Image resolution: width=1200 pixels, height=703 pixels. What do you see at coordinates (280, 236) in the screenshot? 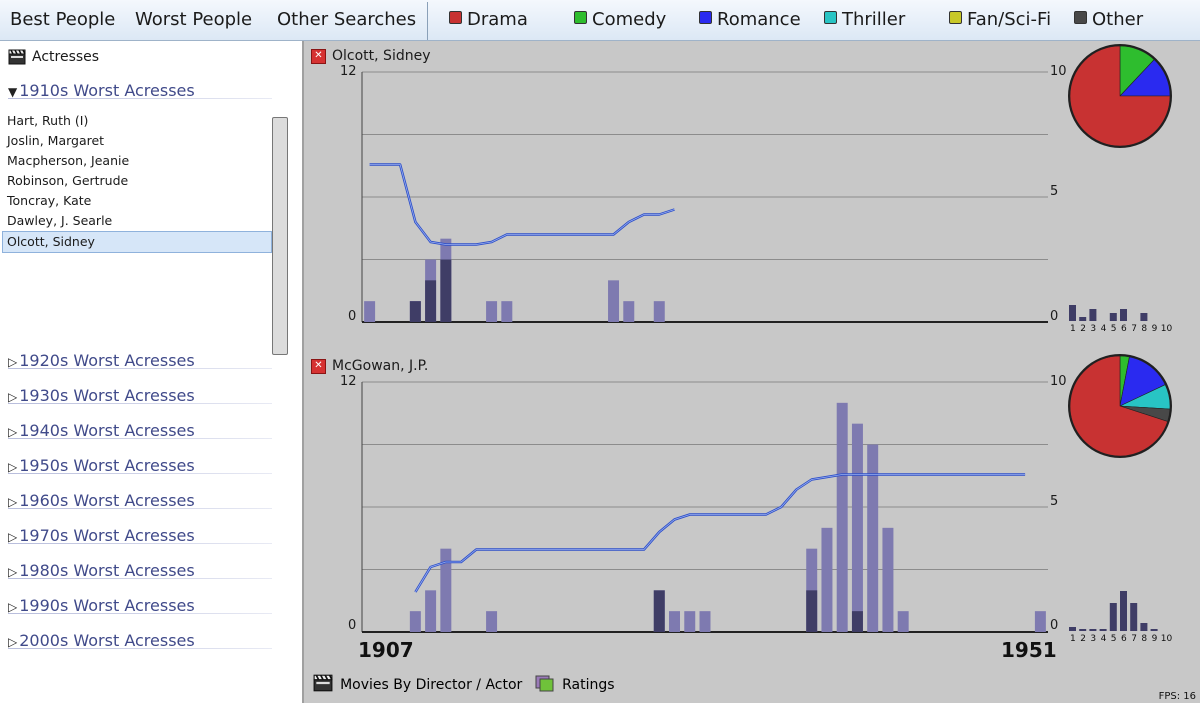
I see `scrollbar` at bounding box center [280, 236].